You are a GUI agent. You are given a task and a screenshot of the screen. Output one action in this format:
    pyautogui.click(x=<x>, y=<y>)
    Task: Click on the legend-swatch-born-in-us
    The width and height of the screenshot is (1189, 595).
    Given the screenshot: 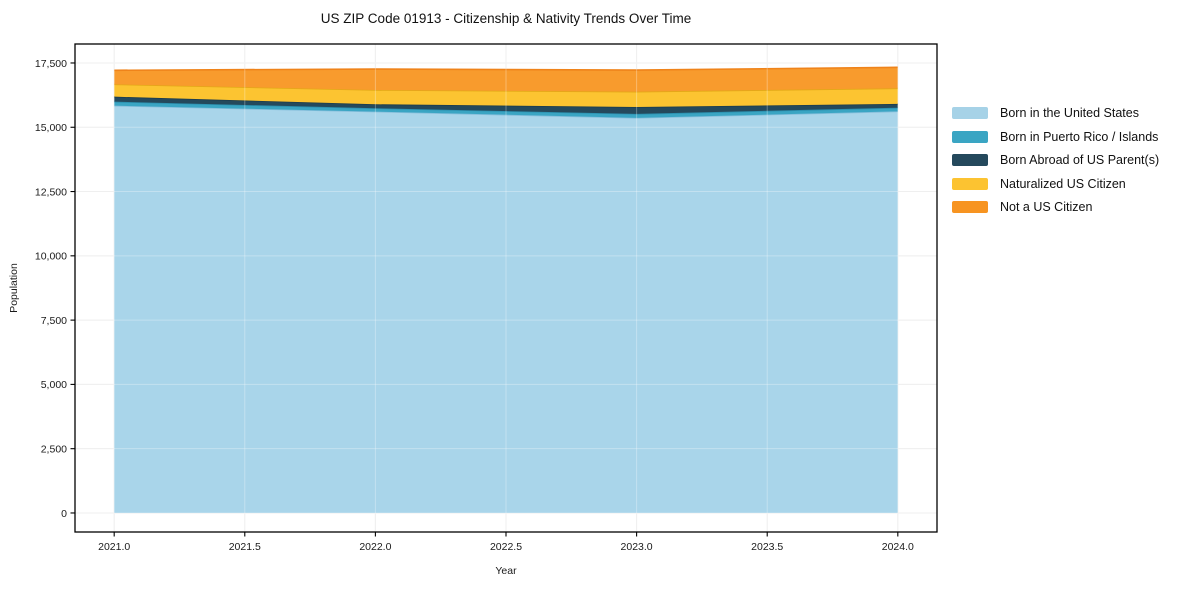 What is the action you would take?
    pyautogui.click(x=970, y=113)
    